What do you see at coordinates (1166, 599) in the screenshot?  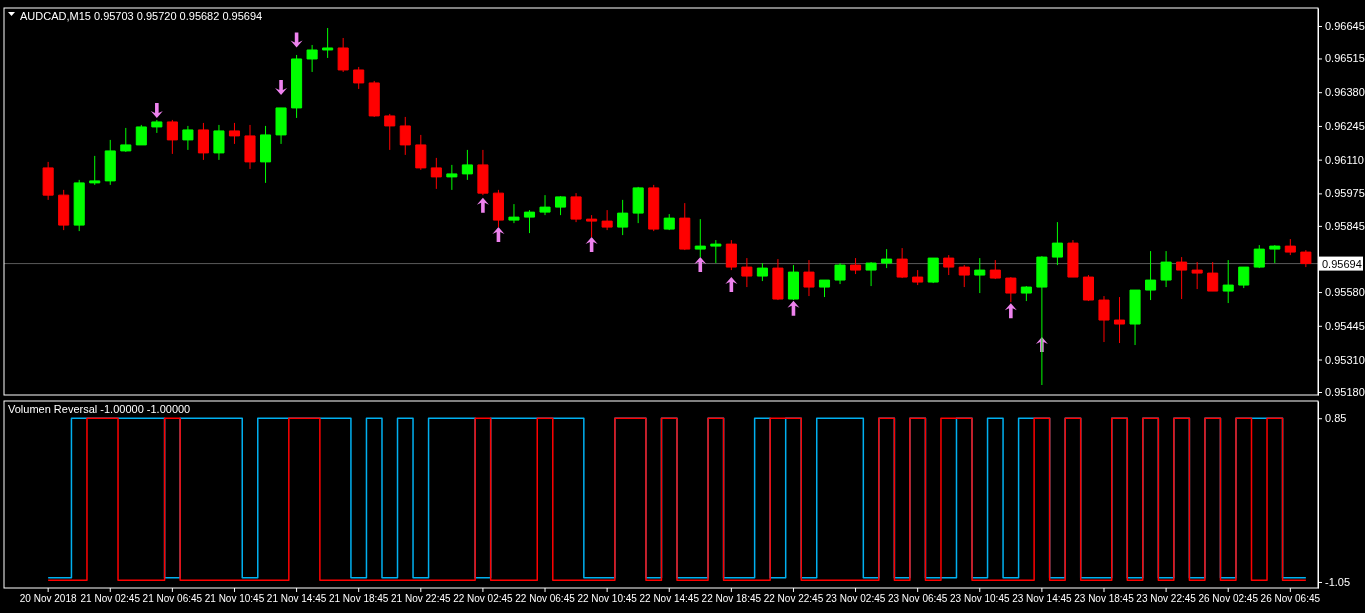 I see `x-tick-label: 23 Nov 22:45` at bounding box center [1166, 599].